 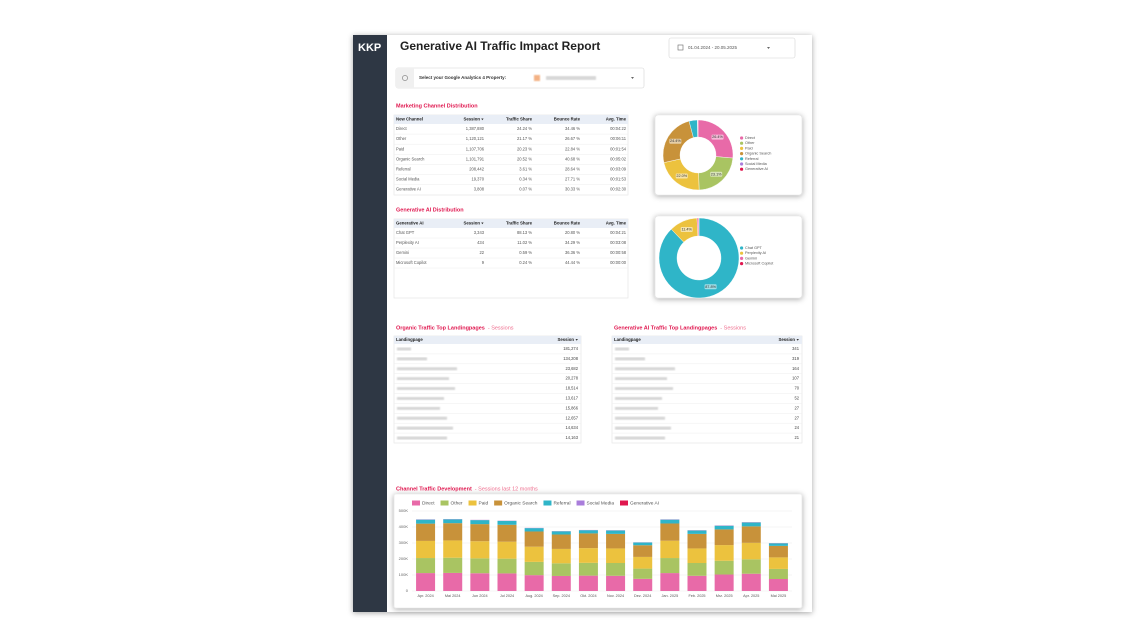 I want to click on table-cell: 1,101,791, so click(x=475, y=158).